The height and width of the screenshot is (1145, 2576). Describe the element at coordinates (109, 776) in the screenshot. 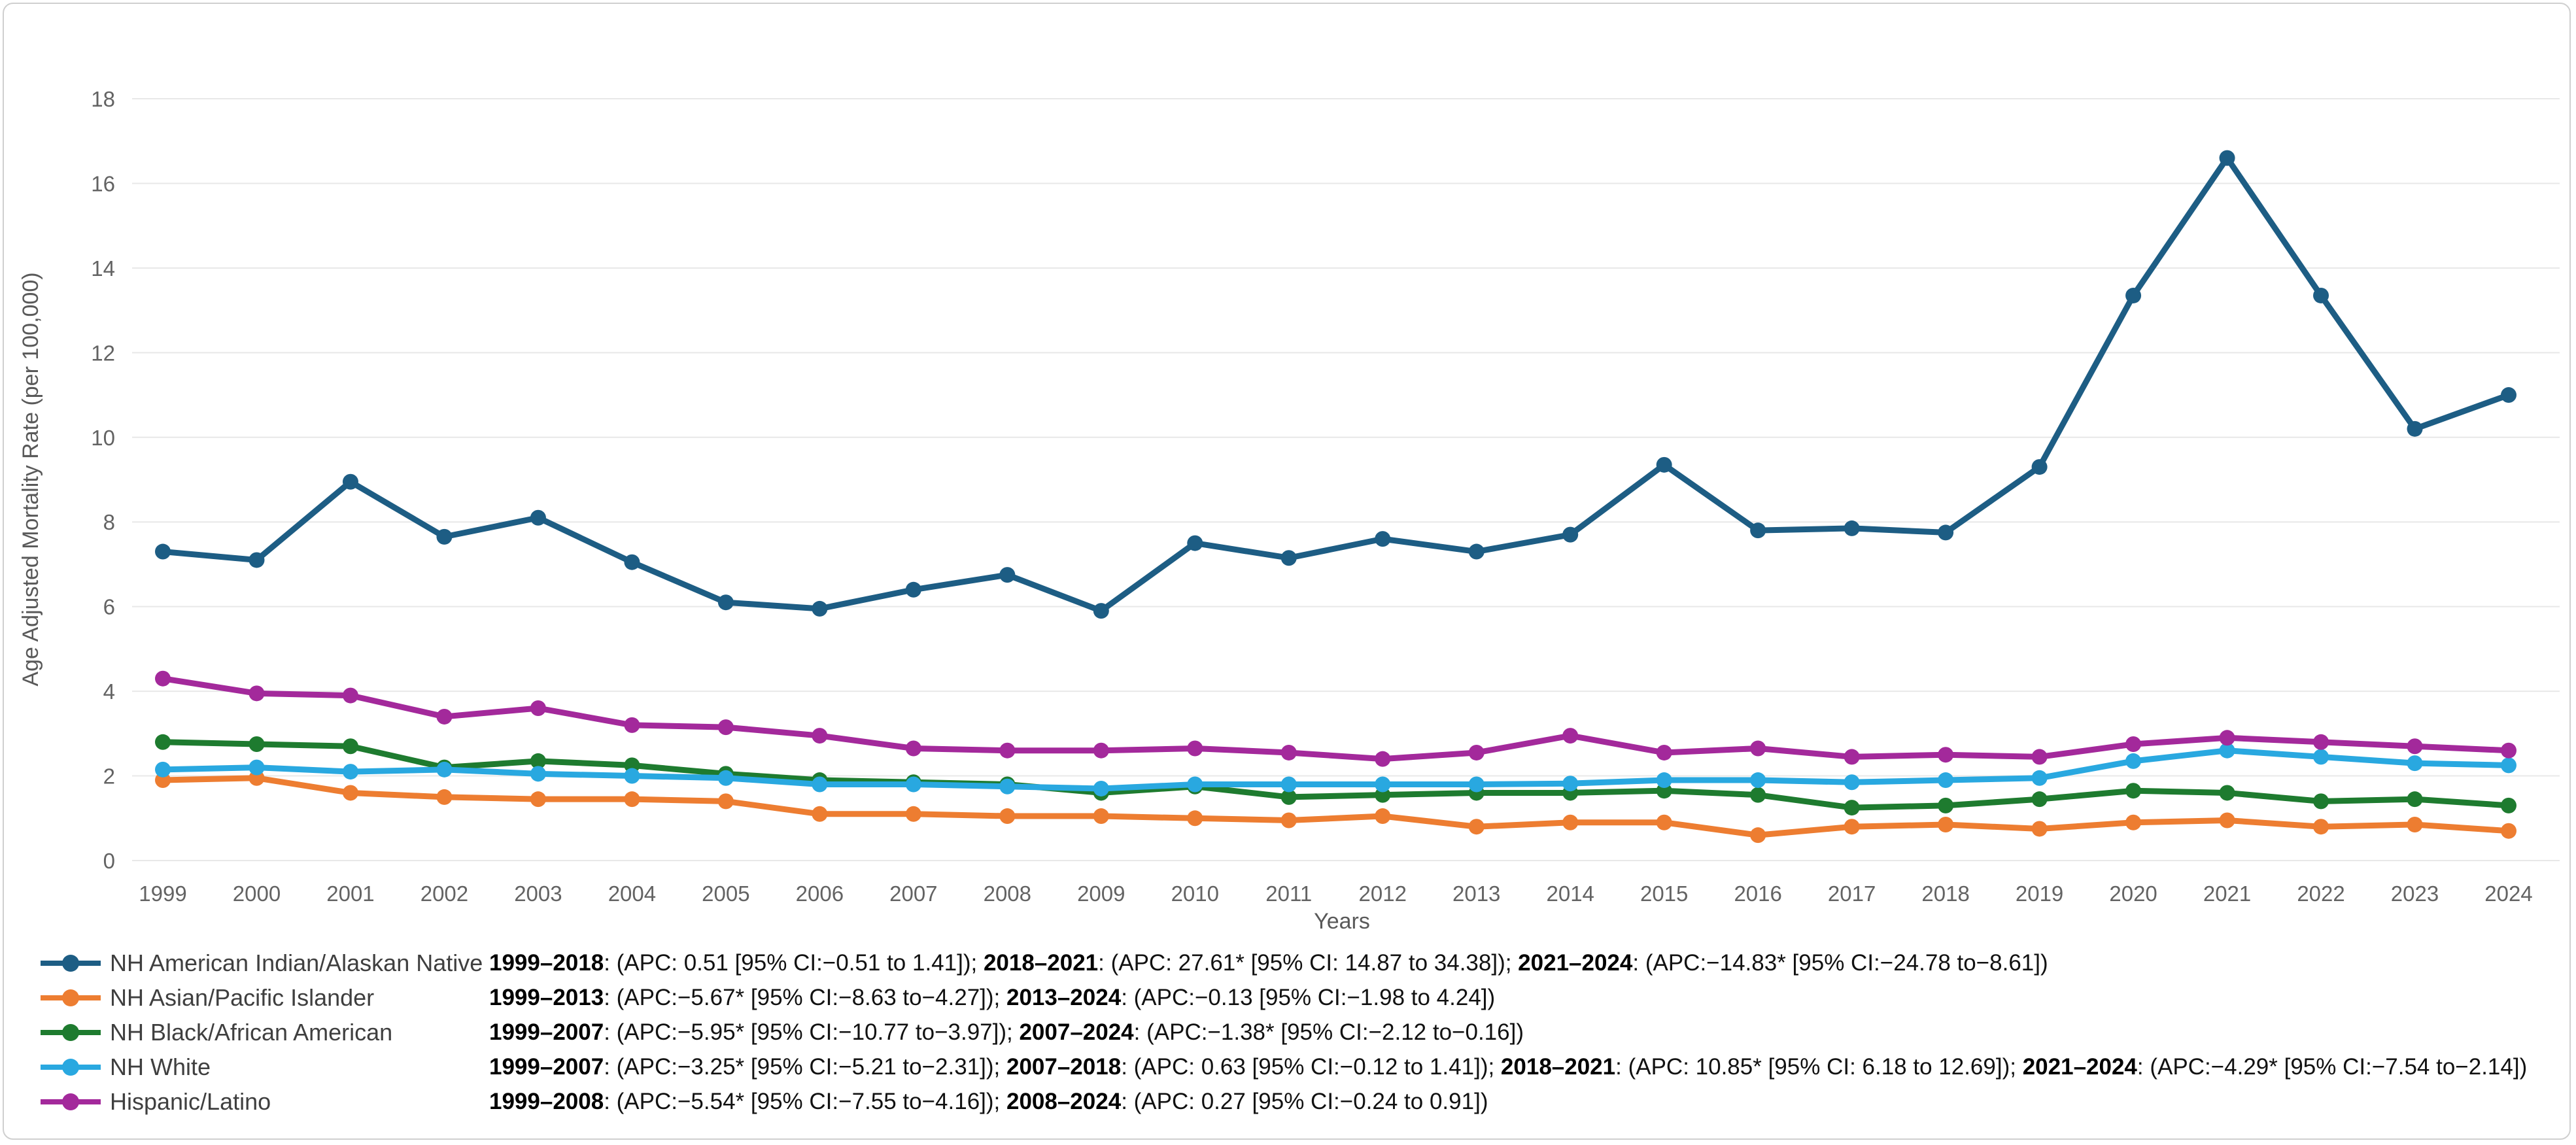

I see `y-tick-label: 2` at that location.